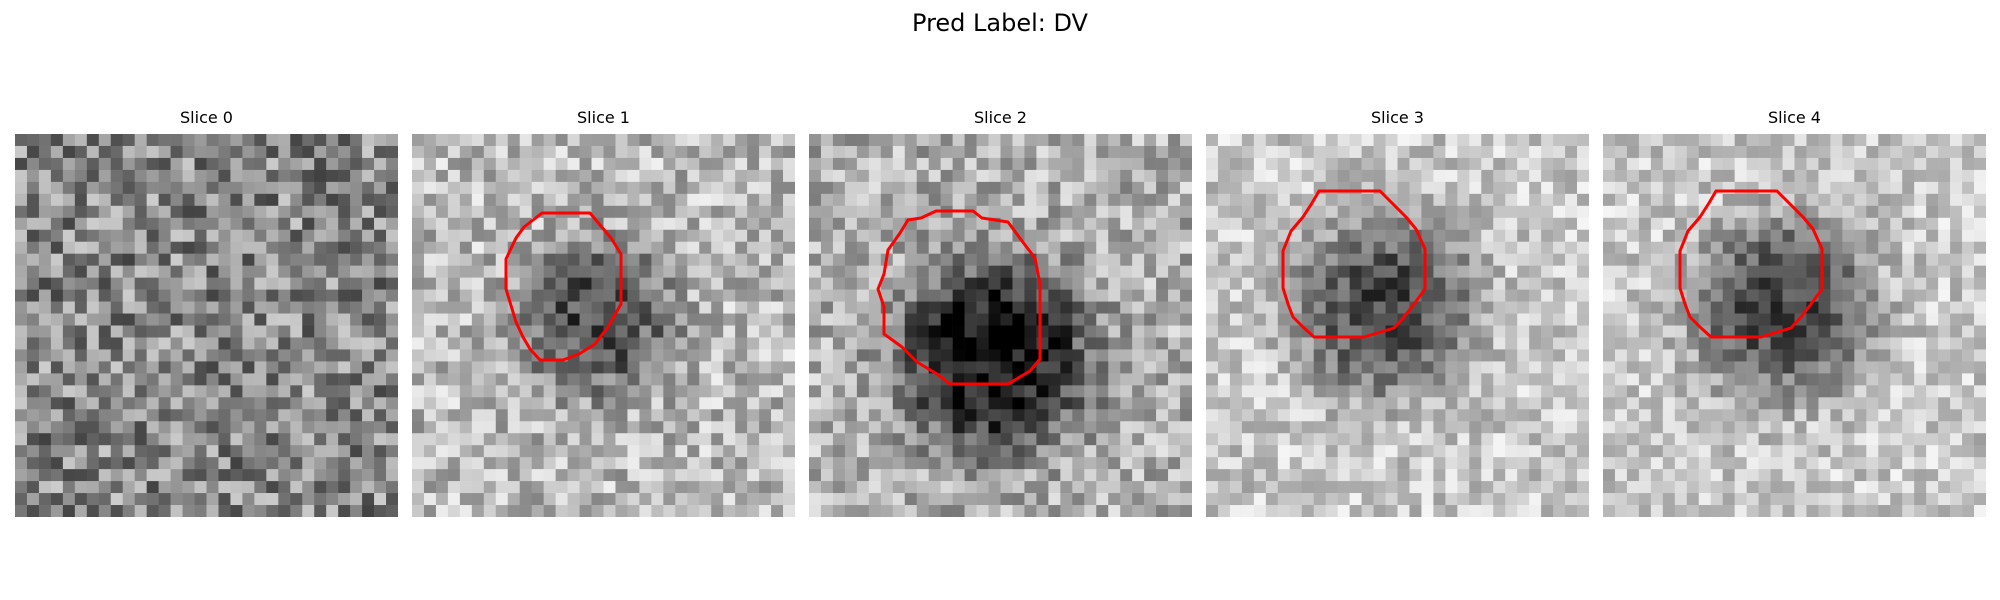 The width and height of the screenshot is (2000, 600). I want to click on slice-title-4: Slice 4, so click(1794, 117).